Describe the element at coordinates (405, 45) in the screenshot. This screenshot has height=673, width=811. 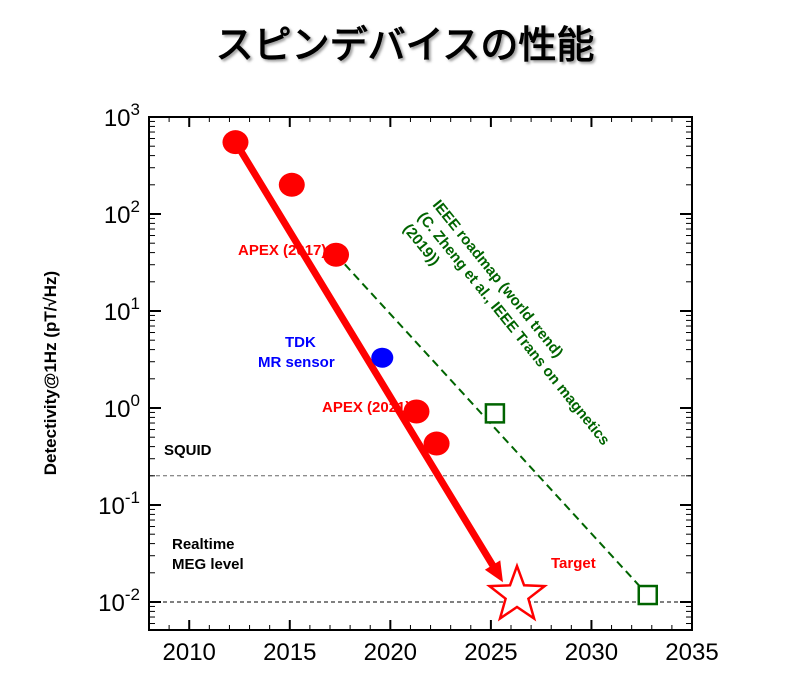
I see `chart-title: スピンデバイスの性能` at that location.